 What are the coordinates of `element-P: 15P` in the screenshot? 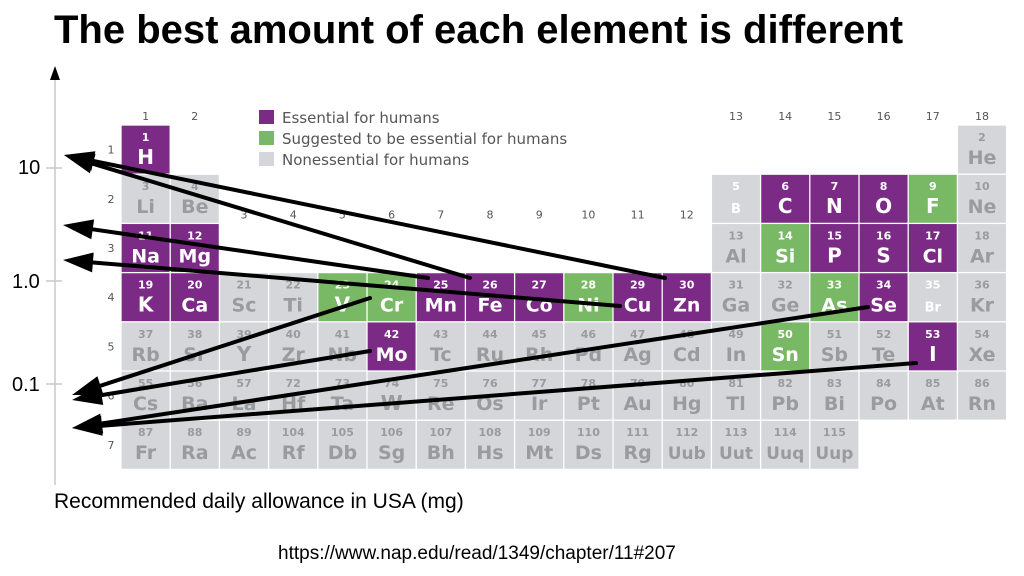 It's located at (834, 248).